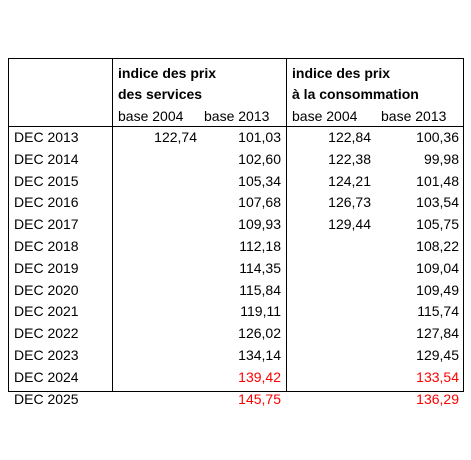 The image size is (471, 460). I want to click on cell-s13: 112,18, so click(260, 246).